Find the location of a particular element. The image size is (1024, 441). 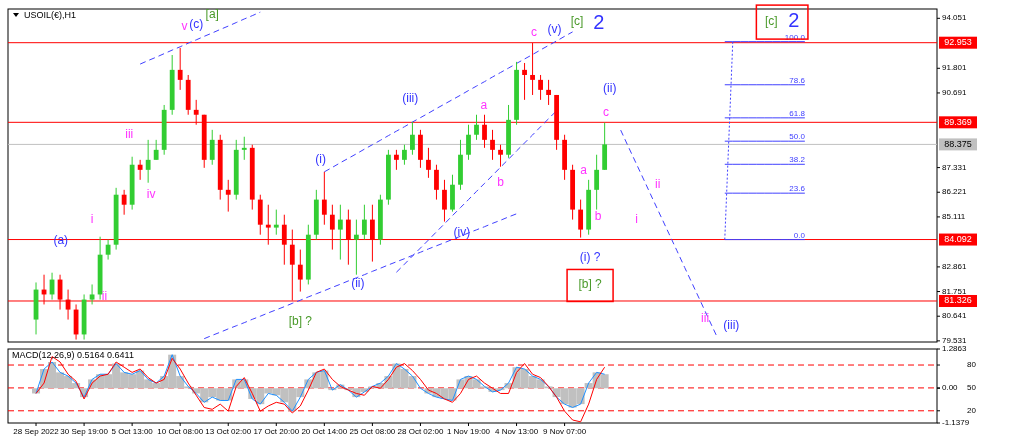

x-tick-label: 5 Oct 13:00 is located at coordinates (132, 431).